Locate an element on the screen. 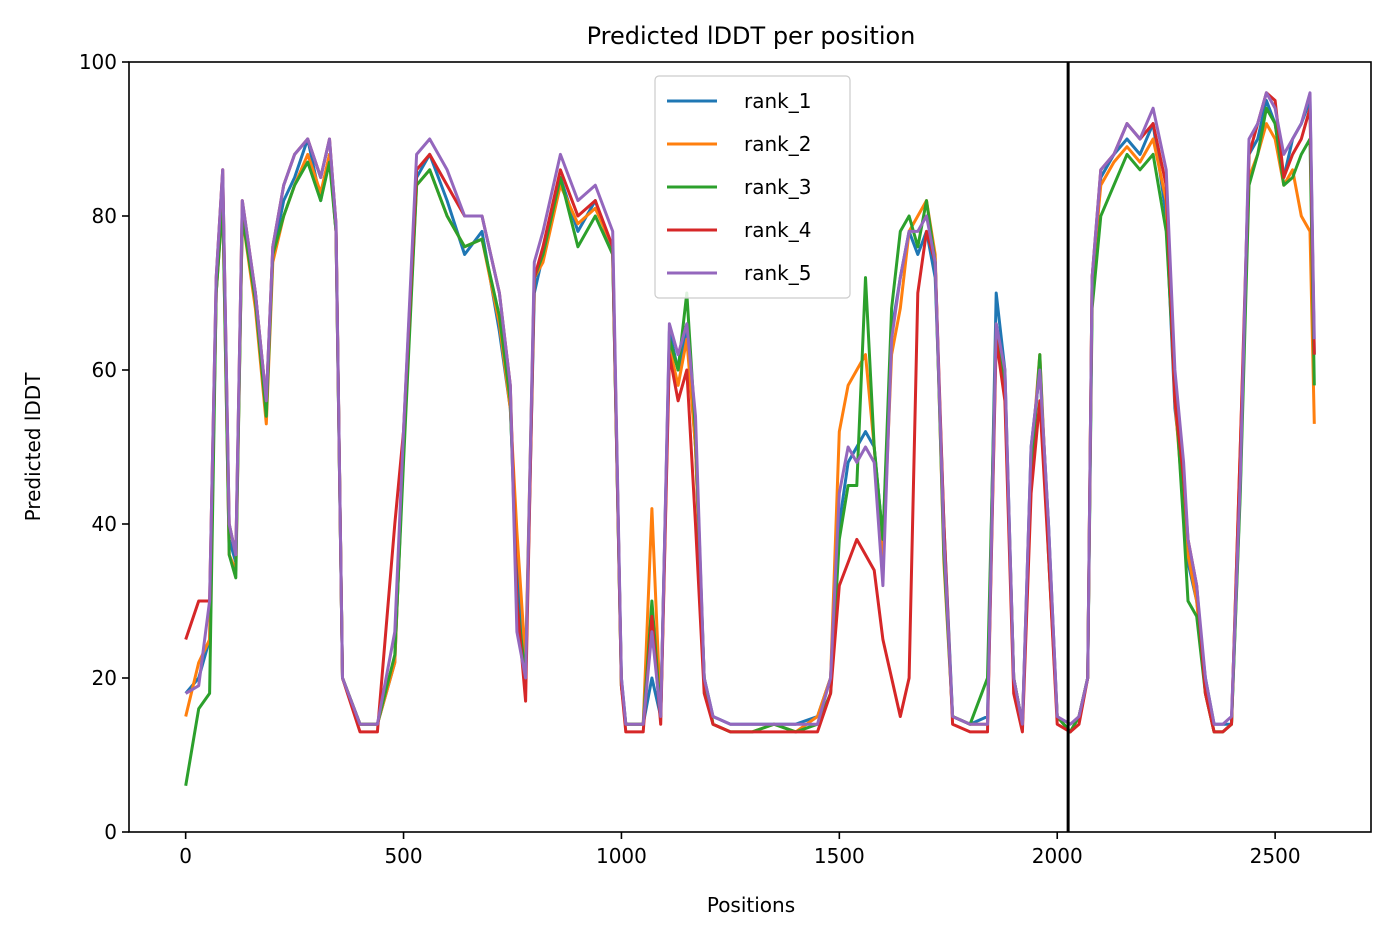  y-axis-label: Predicted lDDT is located at coordinates (33, 447).